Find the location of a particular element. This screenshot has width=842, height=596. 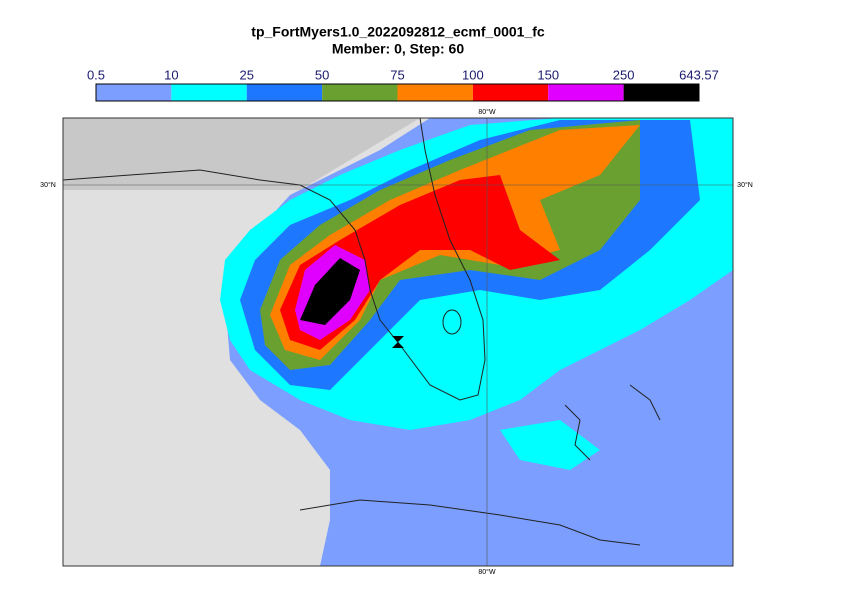

colorbar-label: 25 is located at coordinates (247, 74).